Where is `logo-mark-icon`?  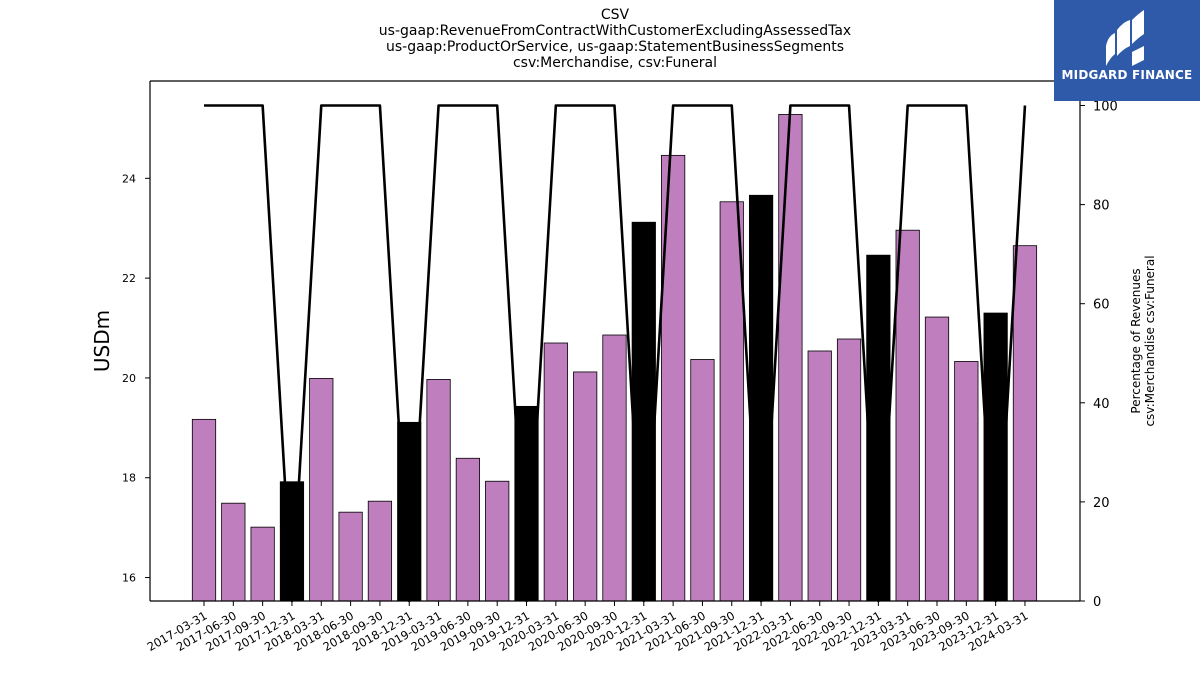
logo-mark-icon is located at coordinates (1125, 38).